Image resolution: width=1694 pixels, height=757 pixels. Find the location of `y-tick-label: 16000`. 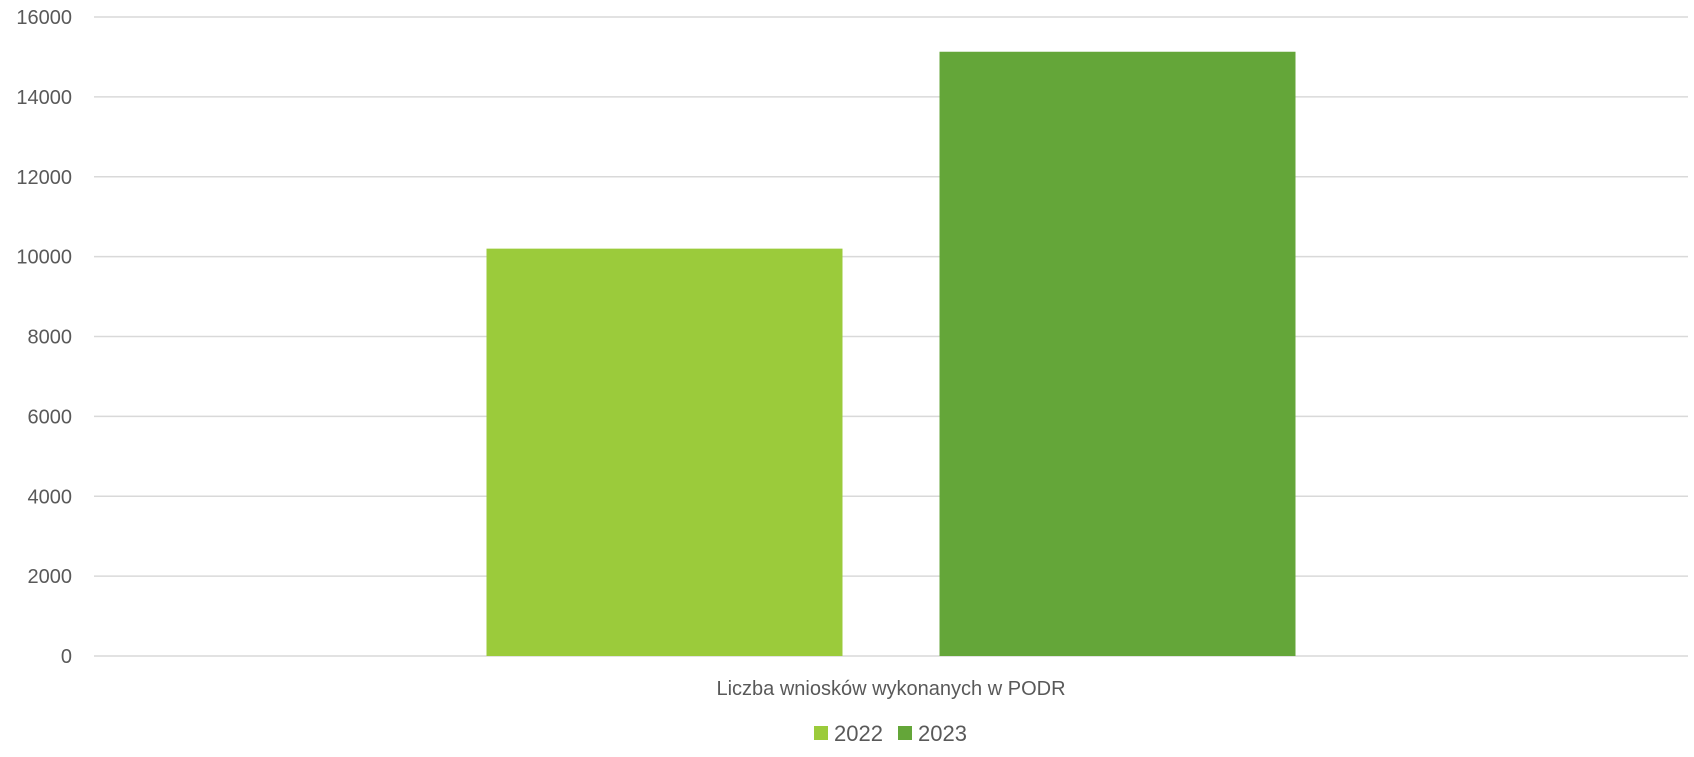

y-tick-label: 16000 is located at coordinates (44, 18).